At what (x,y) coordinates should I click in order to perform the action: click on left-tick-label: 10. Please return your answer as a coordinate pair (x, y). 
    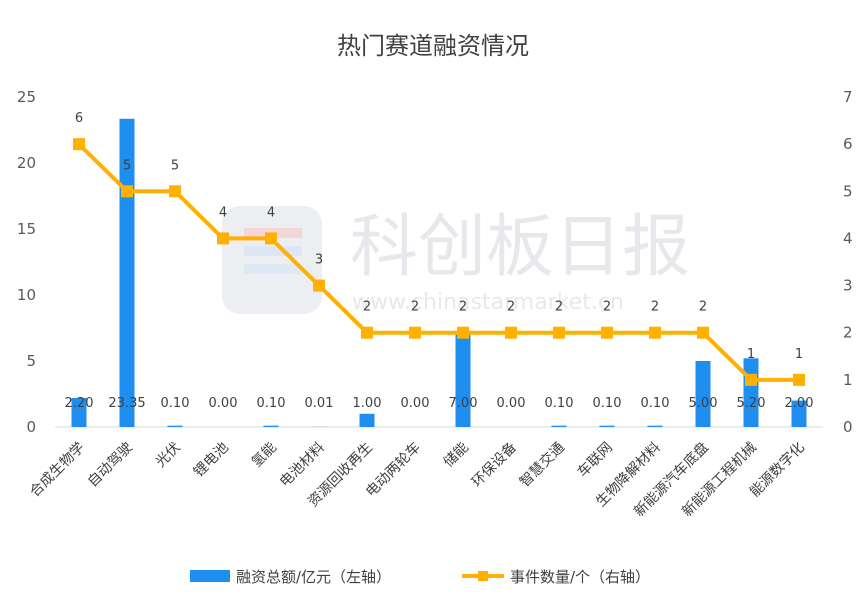
    Looking at the image, I should click on (26, 295).